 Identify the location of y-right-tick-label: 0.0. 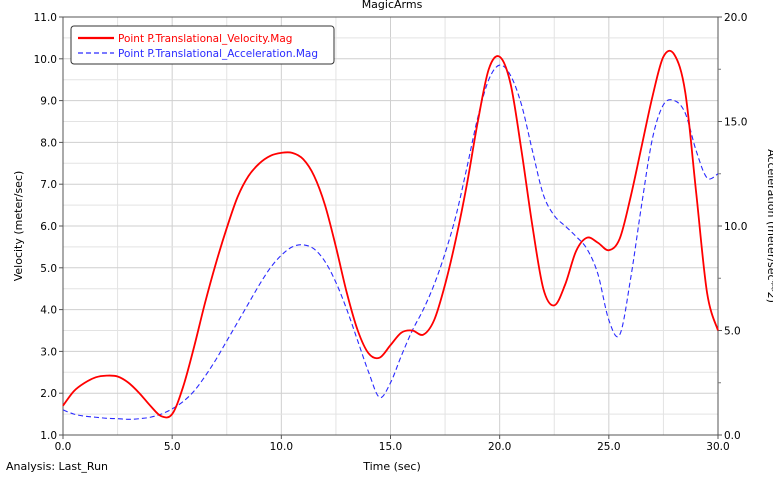
(732, 436).